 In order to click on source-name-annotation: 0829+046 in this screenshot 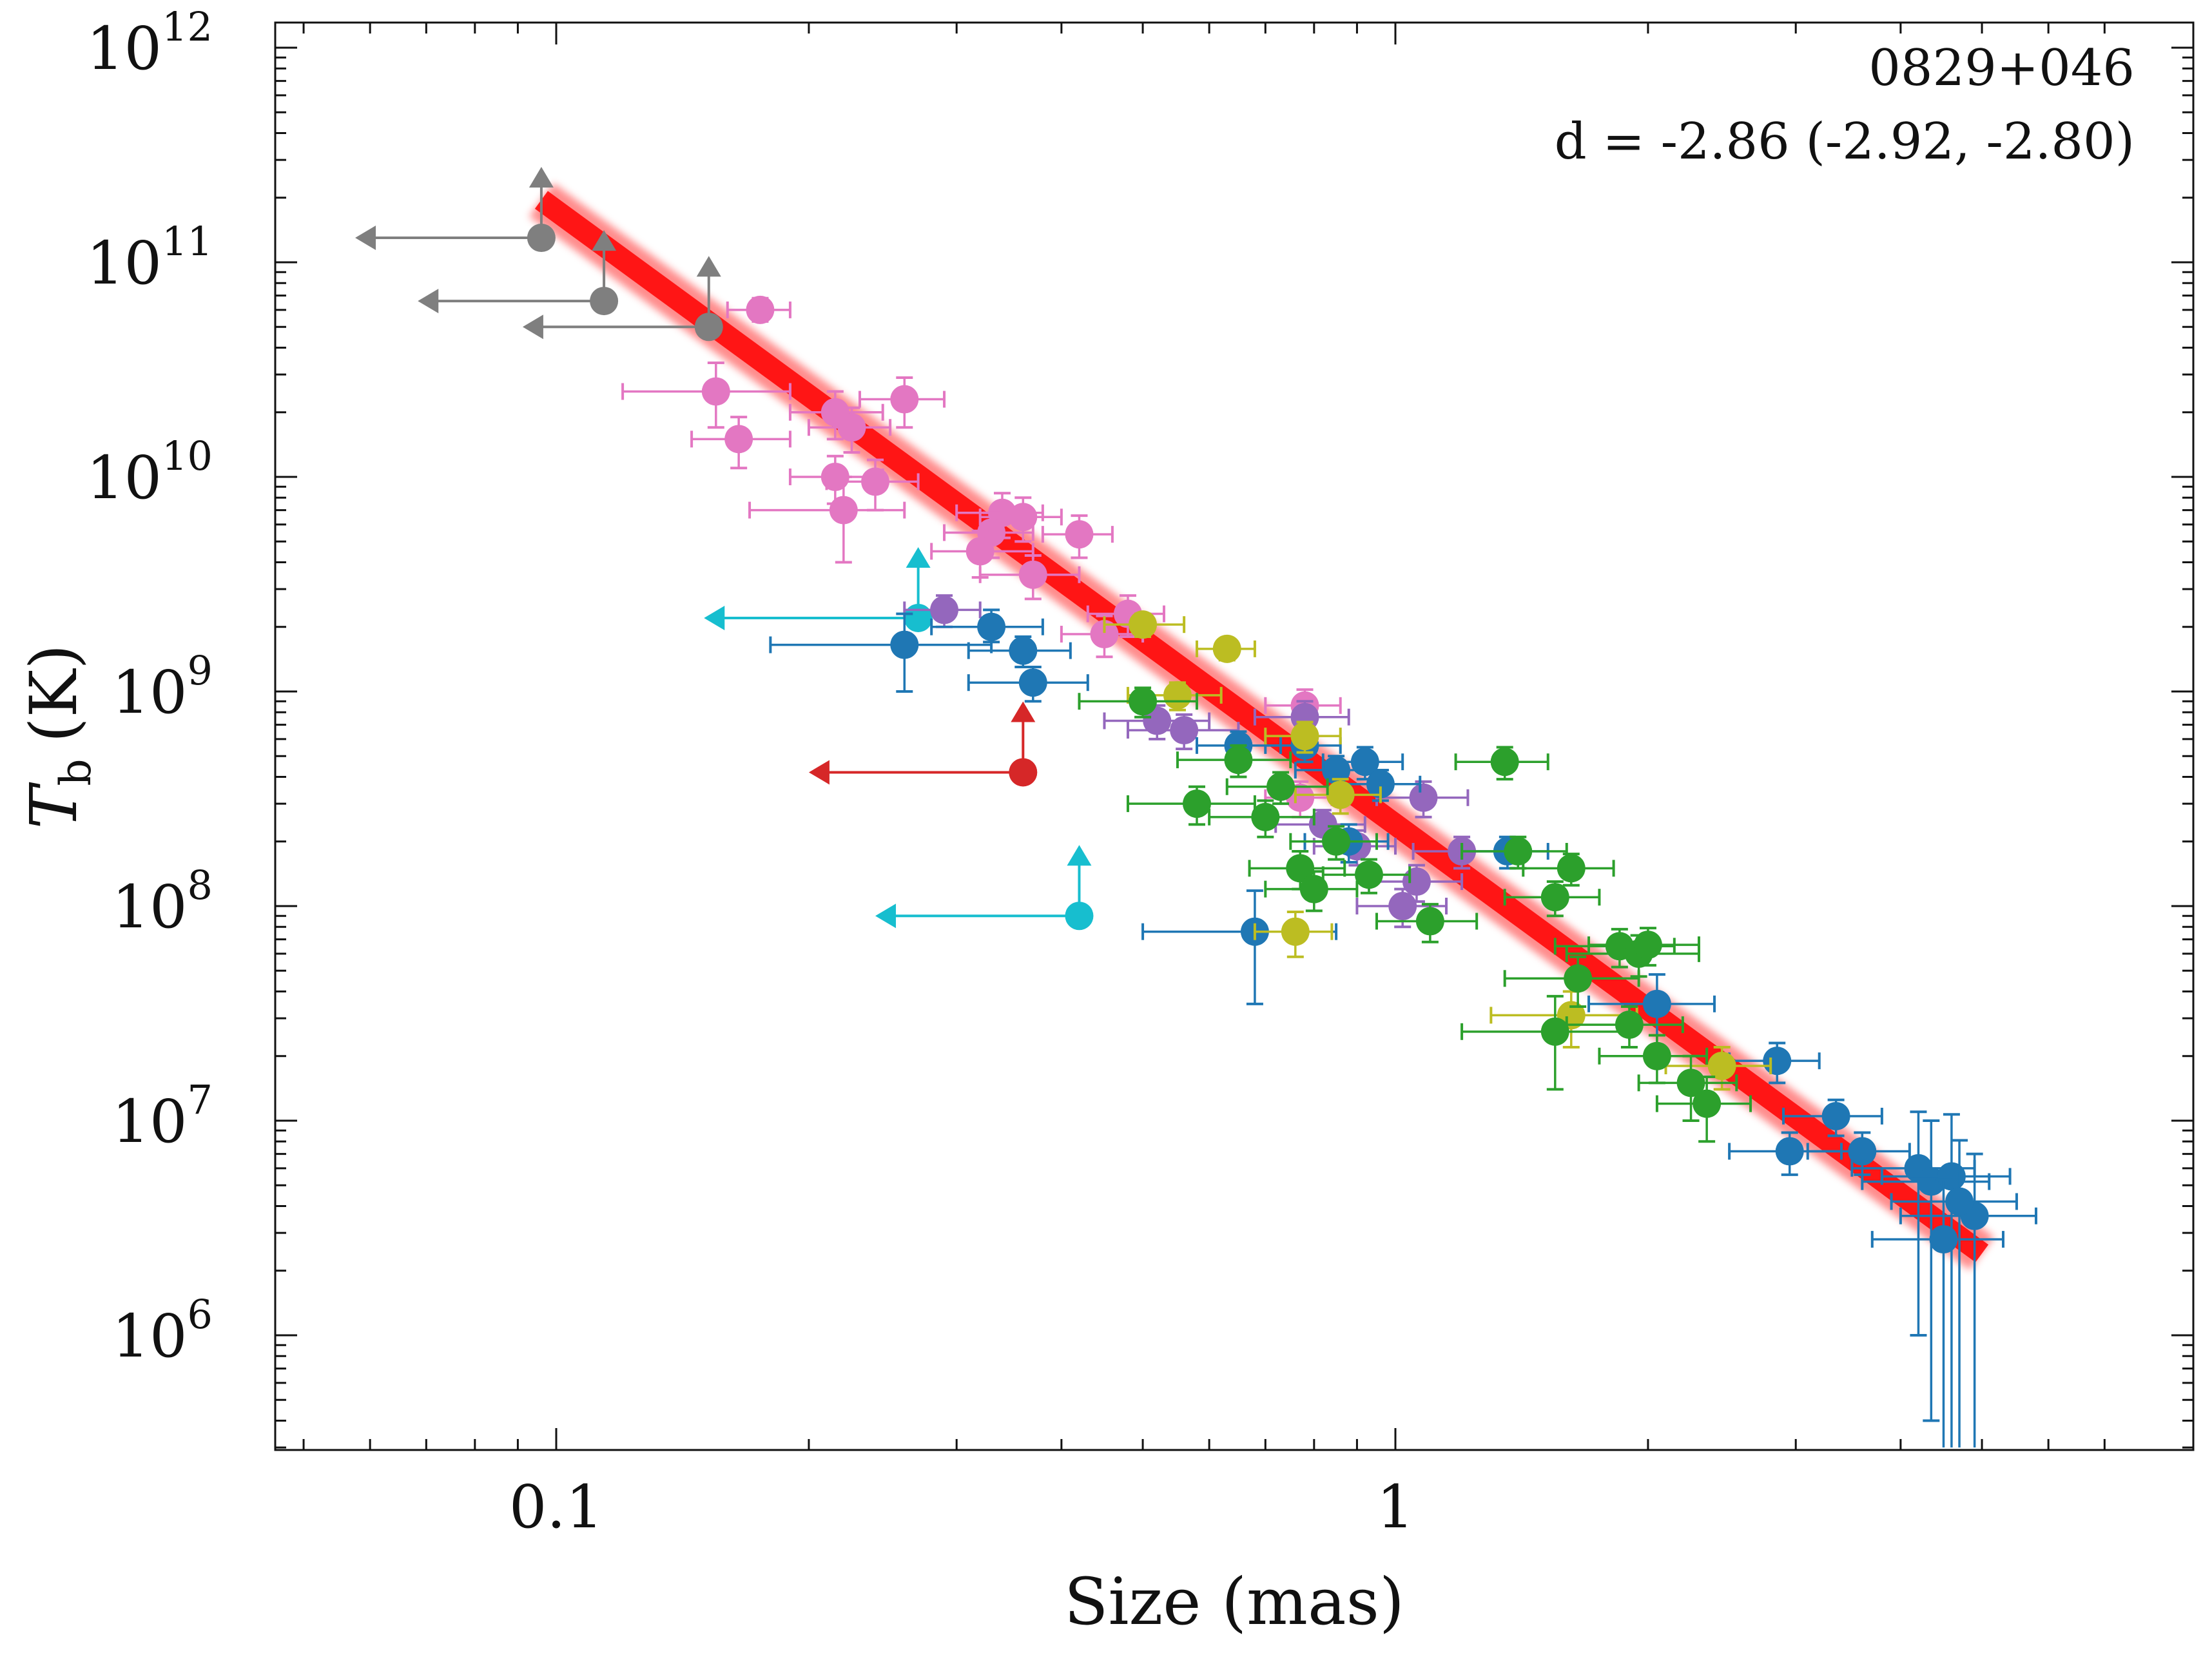, I will do `click(2001, 68)`.